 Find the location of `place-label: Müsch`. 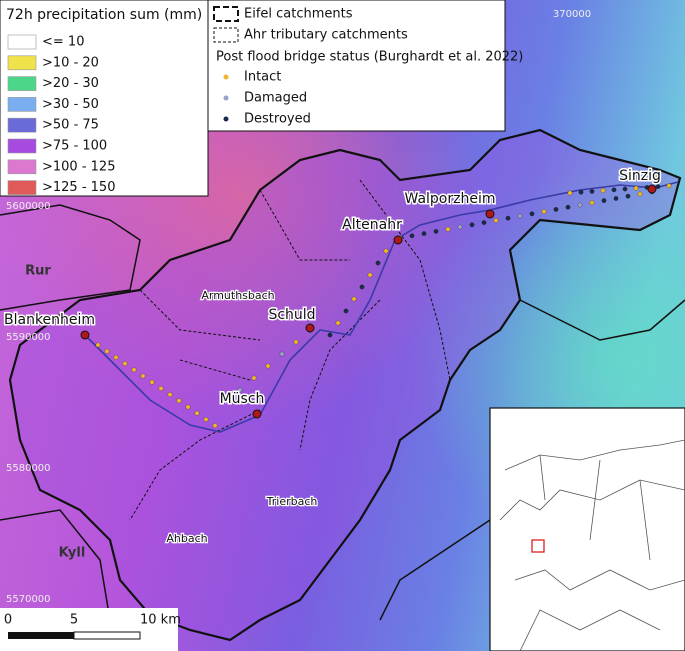

place-label: Müsch is located at coordinates (242, 399).